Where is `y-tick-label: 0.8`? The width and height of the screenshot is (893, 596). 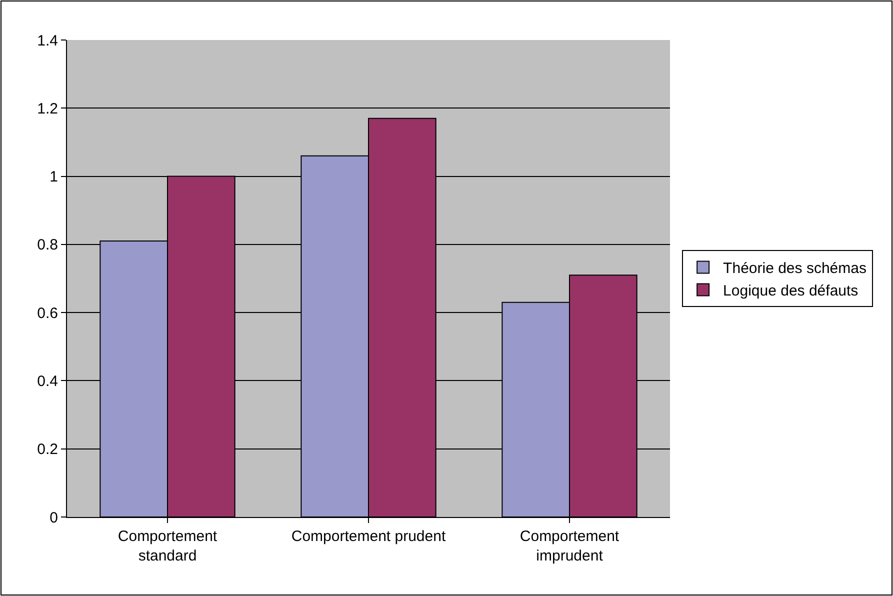
y-tick-label: 0.8 is located at coordinates (47, 245).